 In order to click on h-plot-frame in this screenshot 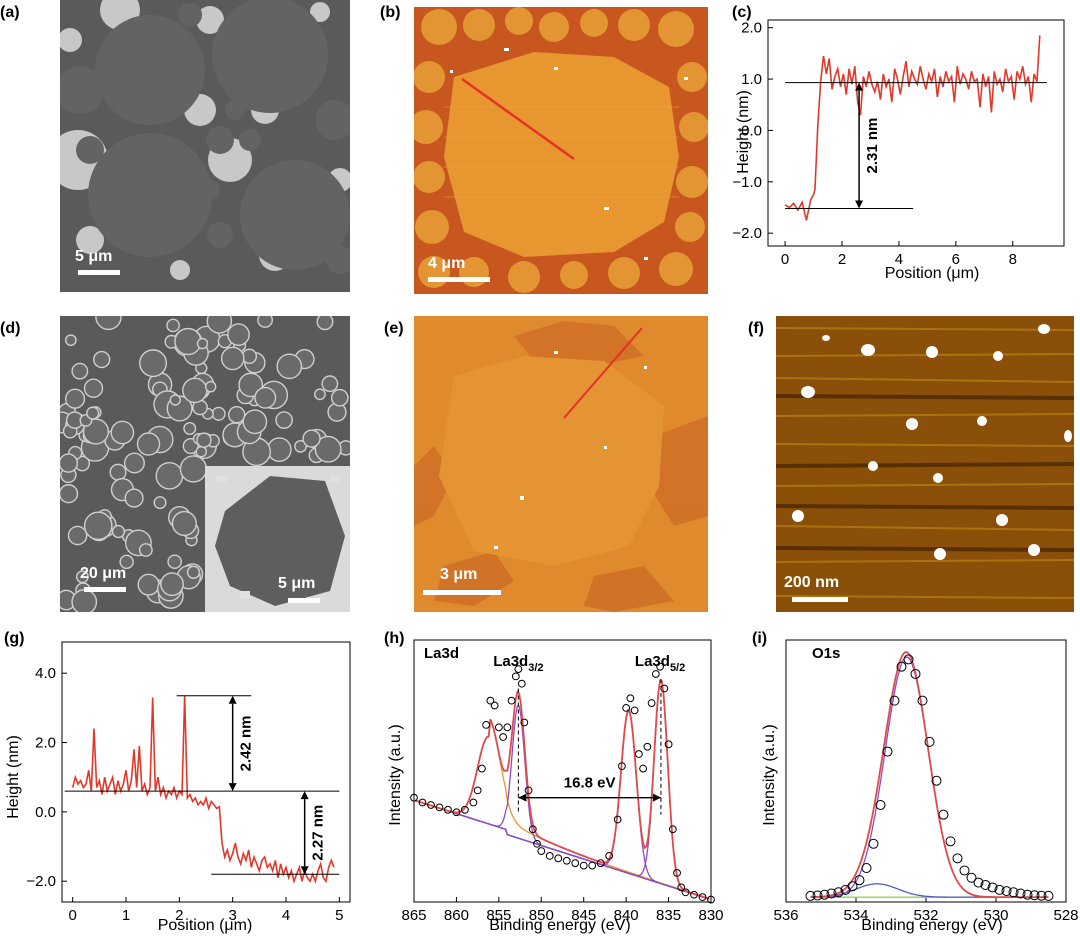, I will do `click(562, 771)`.